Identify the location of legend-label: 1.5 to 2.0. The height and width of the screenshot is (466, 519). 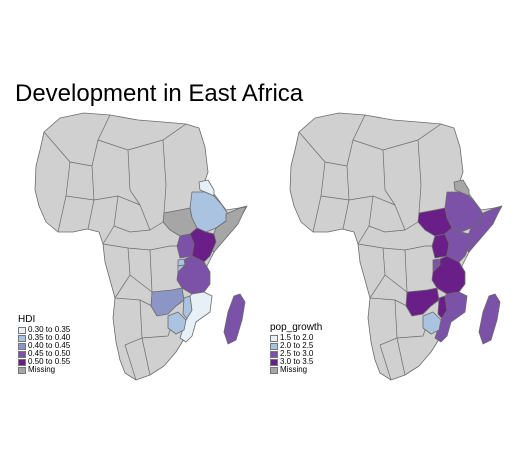
(297, 337).